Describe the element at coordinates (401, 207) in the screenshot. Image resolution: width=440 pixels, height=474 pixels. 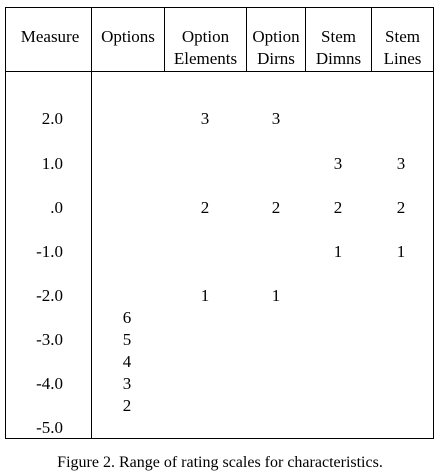
I see `stem-lines-value: 2` at that location.